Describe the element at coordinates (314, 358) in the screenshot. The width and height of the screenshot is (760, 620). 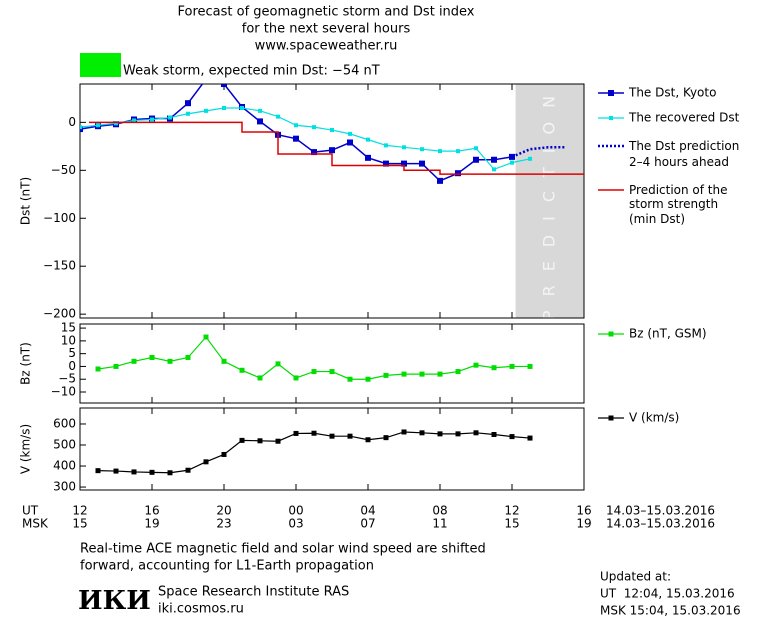
I see `series-group` at that location.